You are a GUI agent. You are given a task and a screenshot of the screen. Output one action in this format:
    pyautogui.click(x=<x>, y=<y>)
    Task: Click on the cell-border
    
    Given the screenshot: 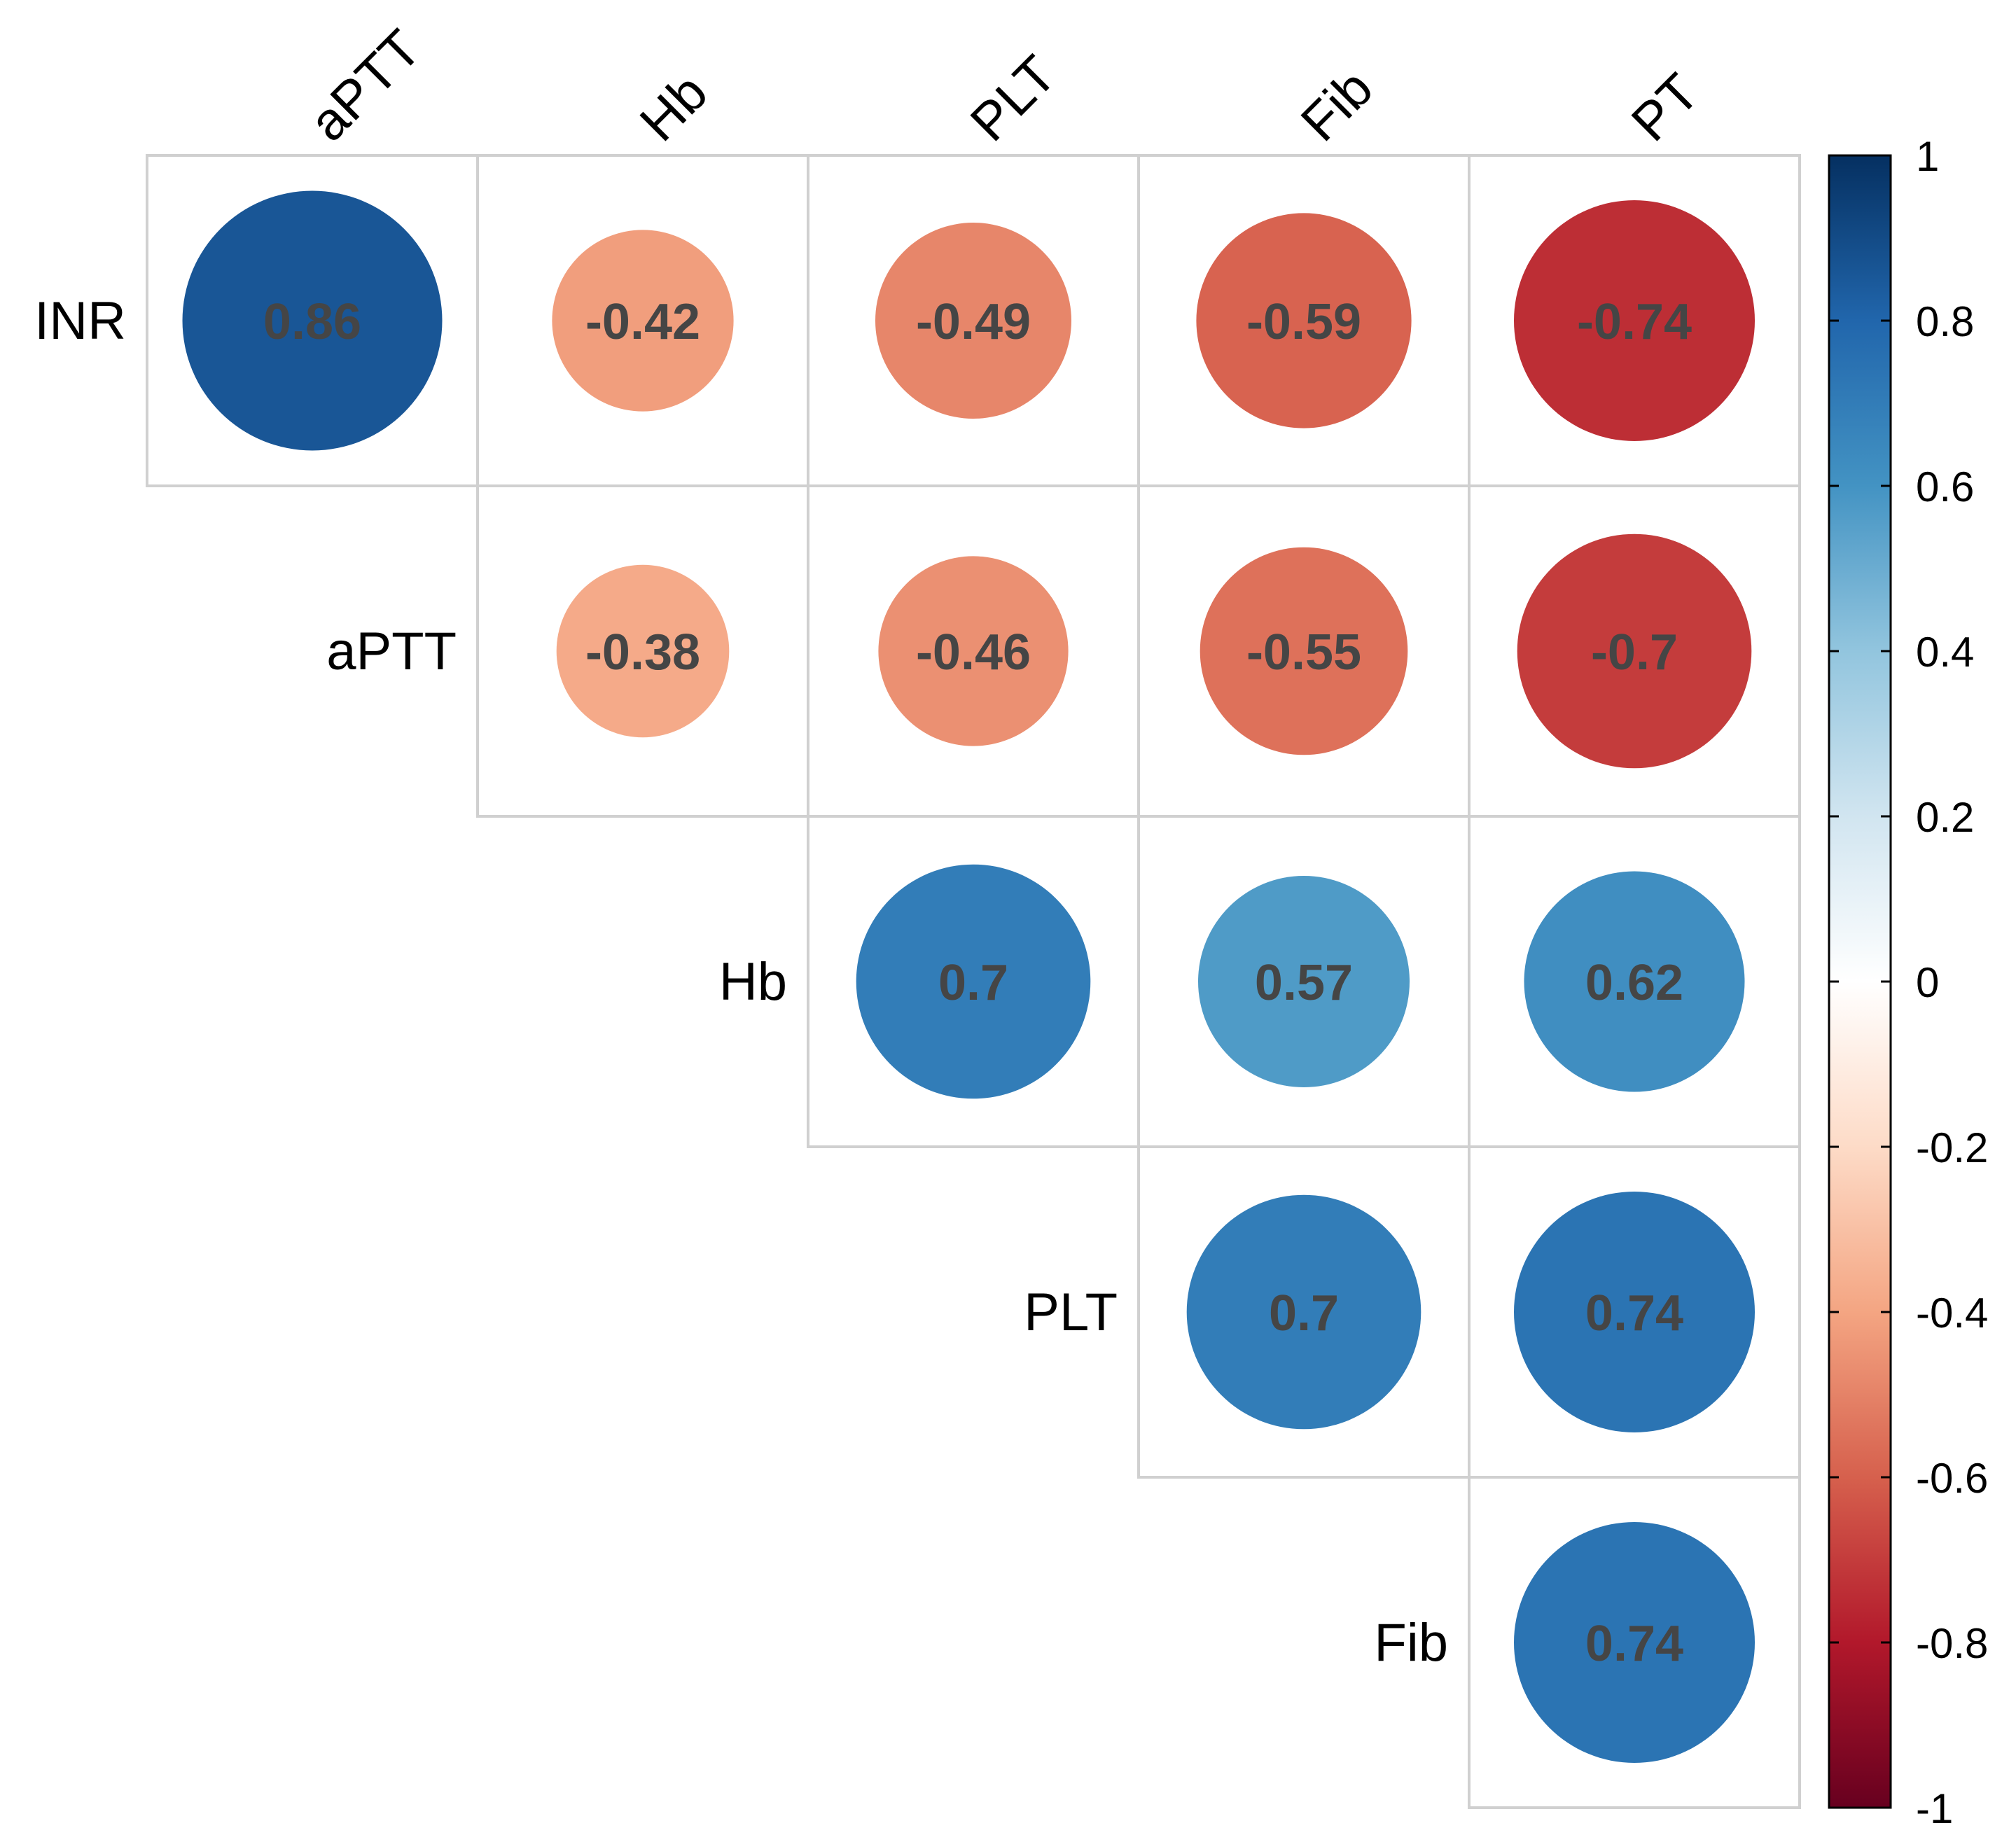 What is the action you would take?
    pyautogui.click(x=1634, y=1643)
    